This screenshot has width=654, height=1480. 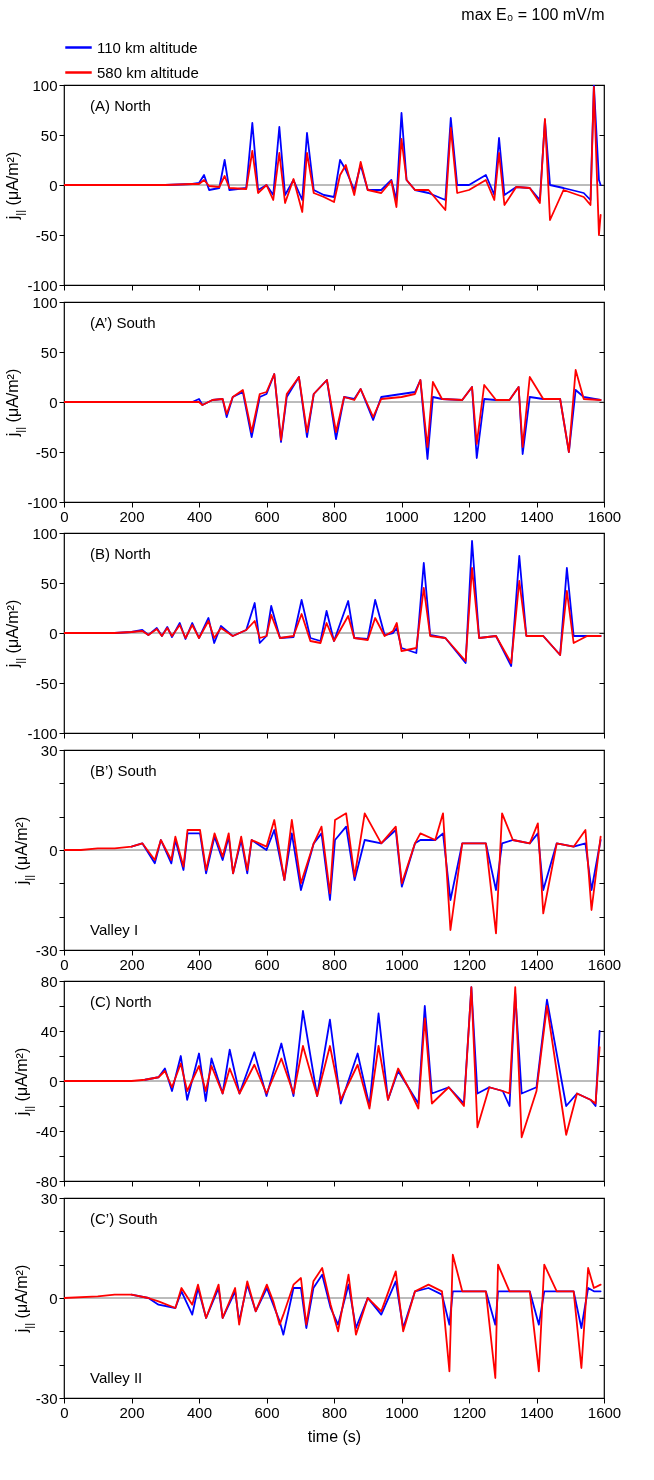 I want to click on annotation: (B) North, so click(x=120, y=553).